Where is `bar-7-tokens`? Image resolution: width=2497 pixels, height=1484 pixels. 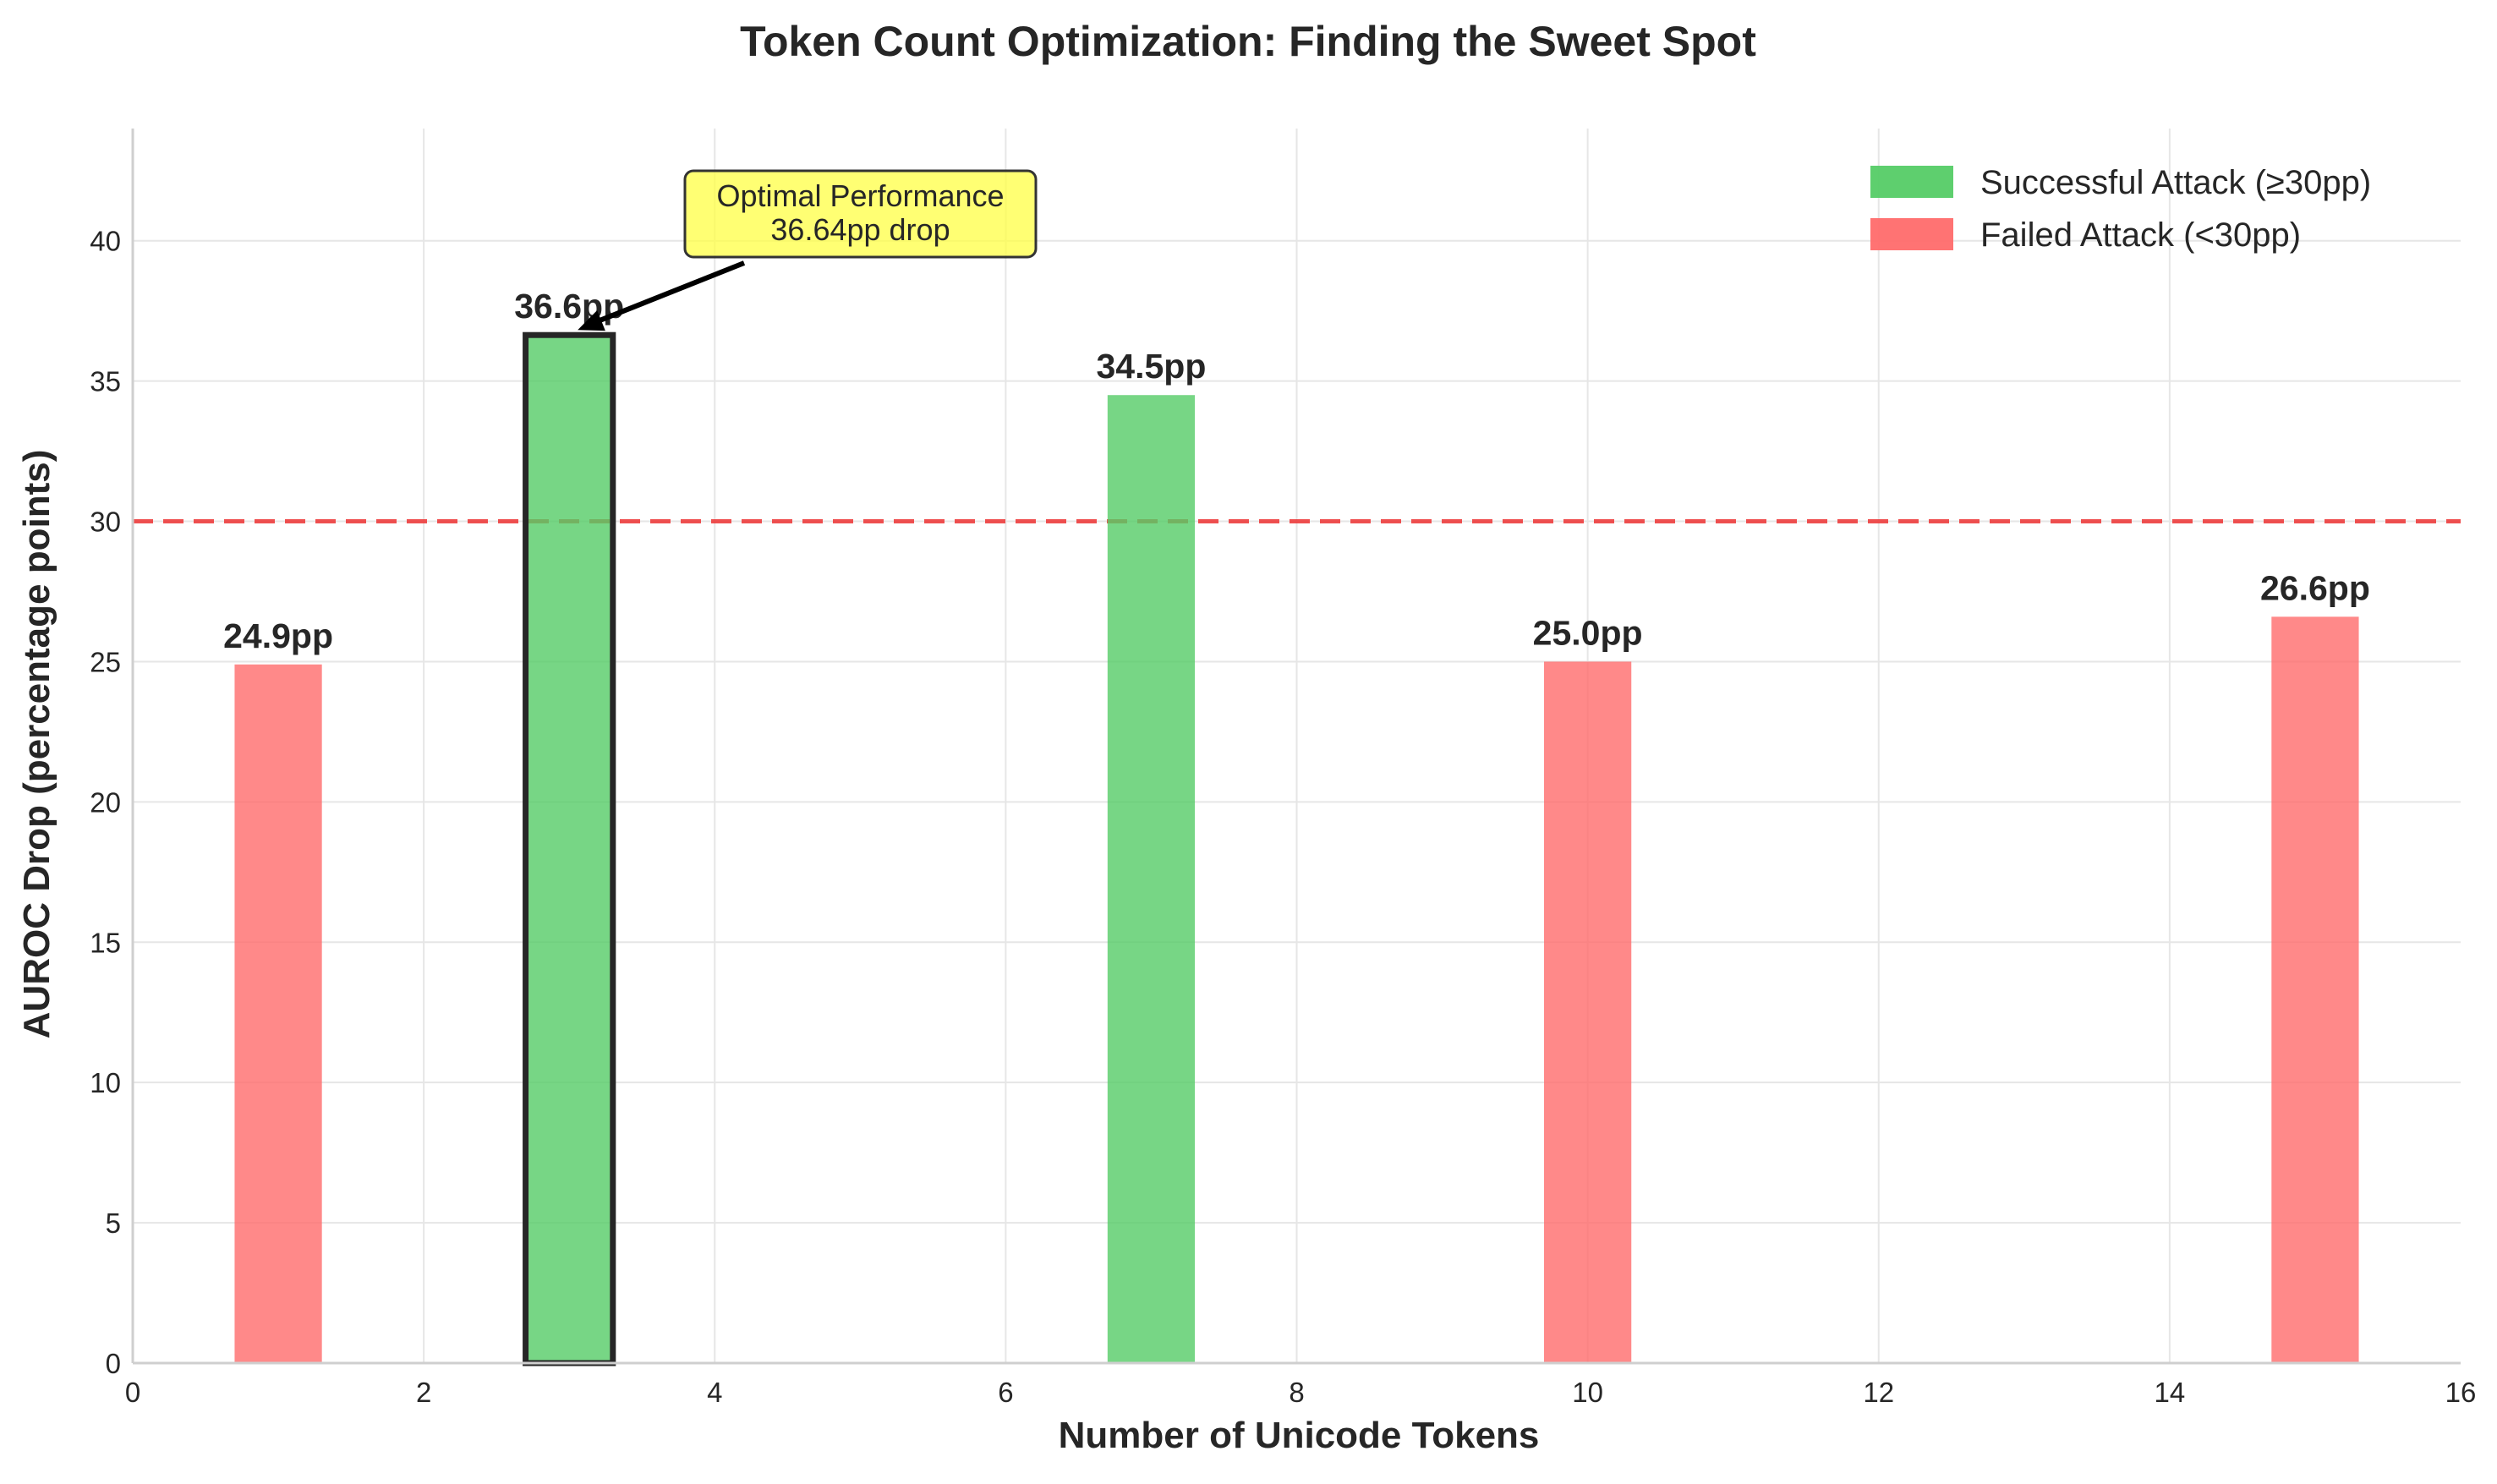 bar-7-tokens is located at coordinates (1151, 879).